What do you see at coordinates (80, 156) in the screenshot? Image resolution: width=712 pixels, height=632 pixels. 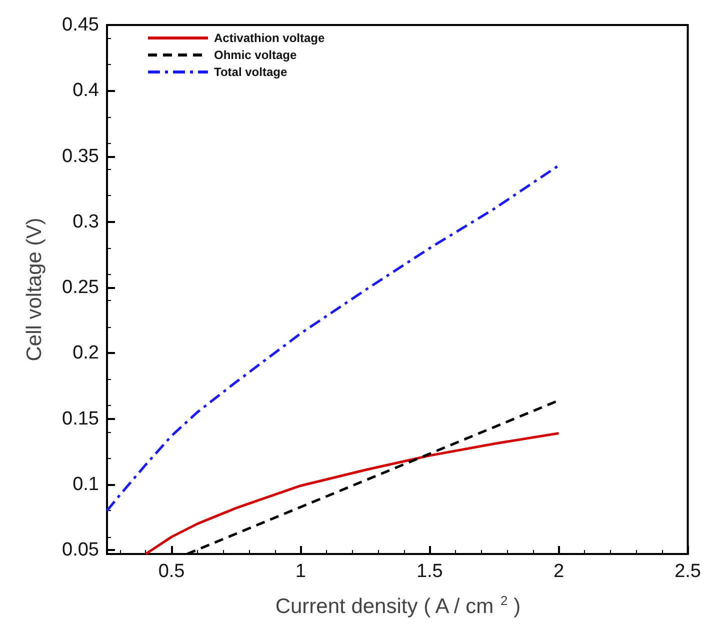 I see `y-tick-label: 0.35` at bounding box center [80, 156].